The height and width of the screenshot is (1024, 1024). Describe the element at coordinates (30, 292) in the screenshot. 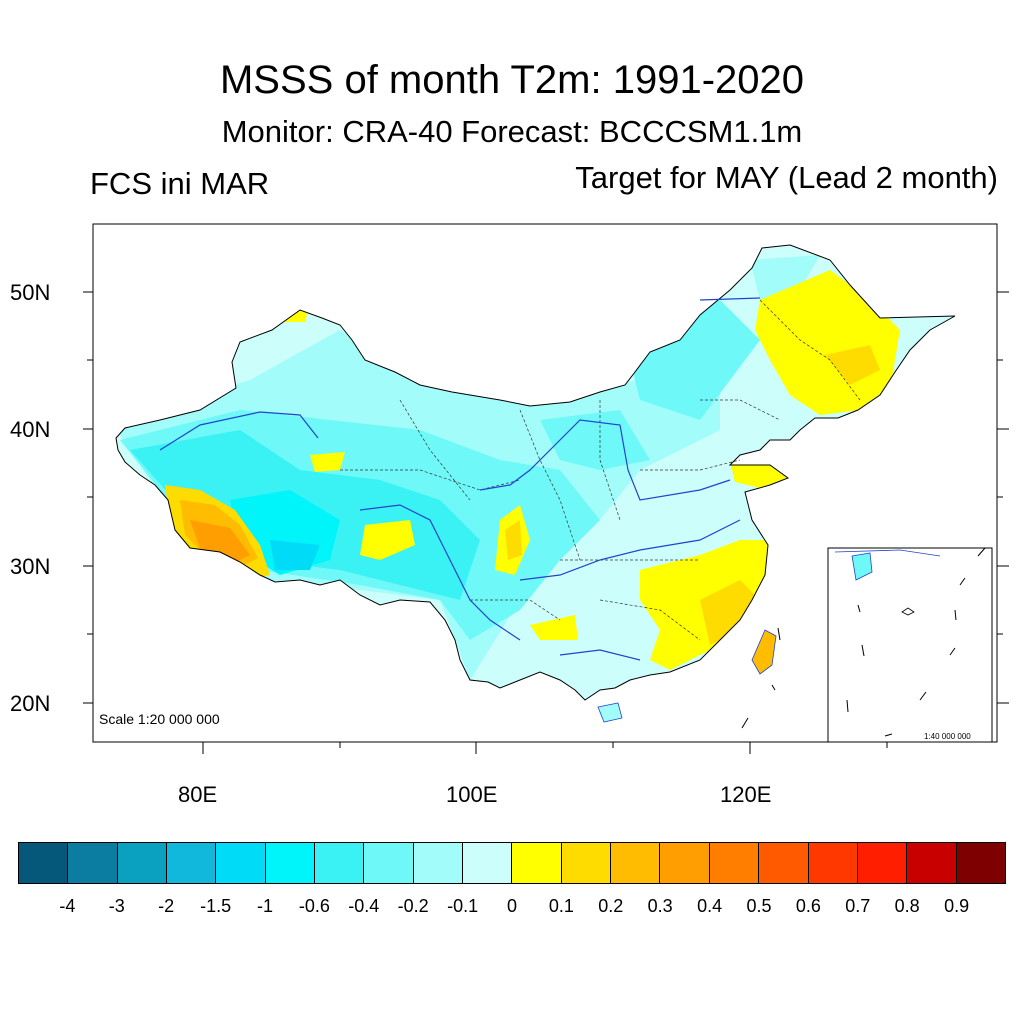

I see `lat-label-50n: 50N` at that location.